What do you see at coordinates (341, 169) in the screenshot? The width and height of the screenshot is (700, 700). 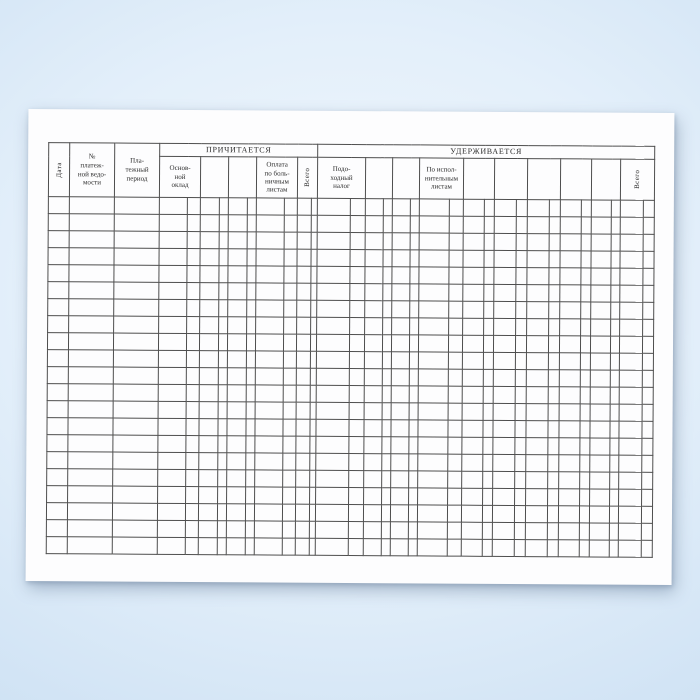 I see `column-header-label: Подо-` at bounding box center [341, 169].